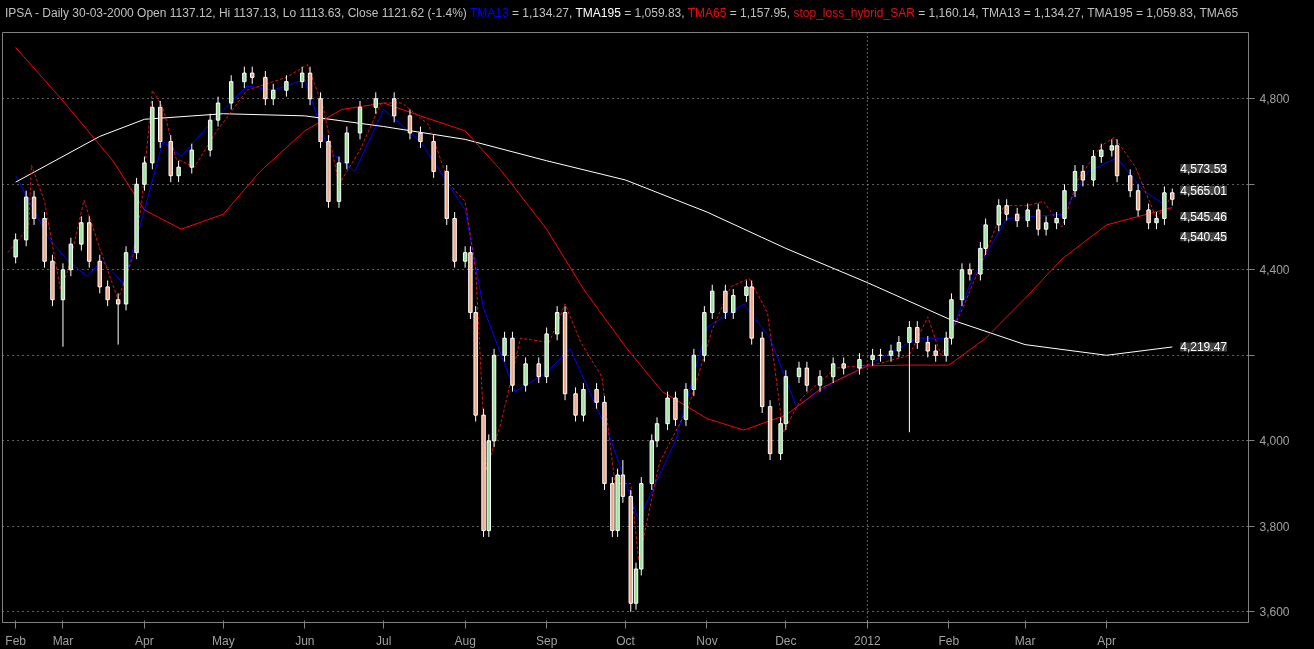 This screenshot has width=1314, height=649. I want to click on y-tick-label: 4,800, so click(1274, 99).